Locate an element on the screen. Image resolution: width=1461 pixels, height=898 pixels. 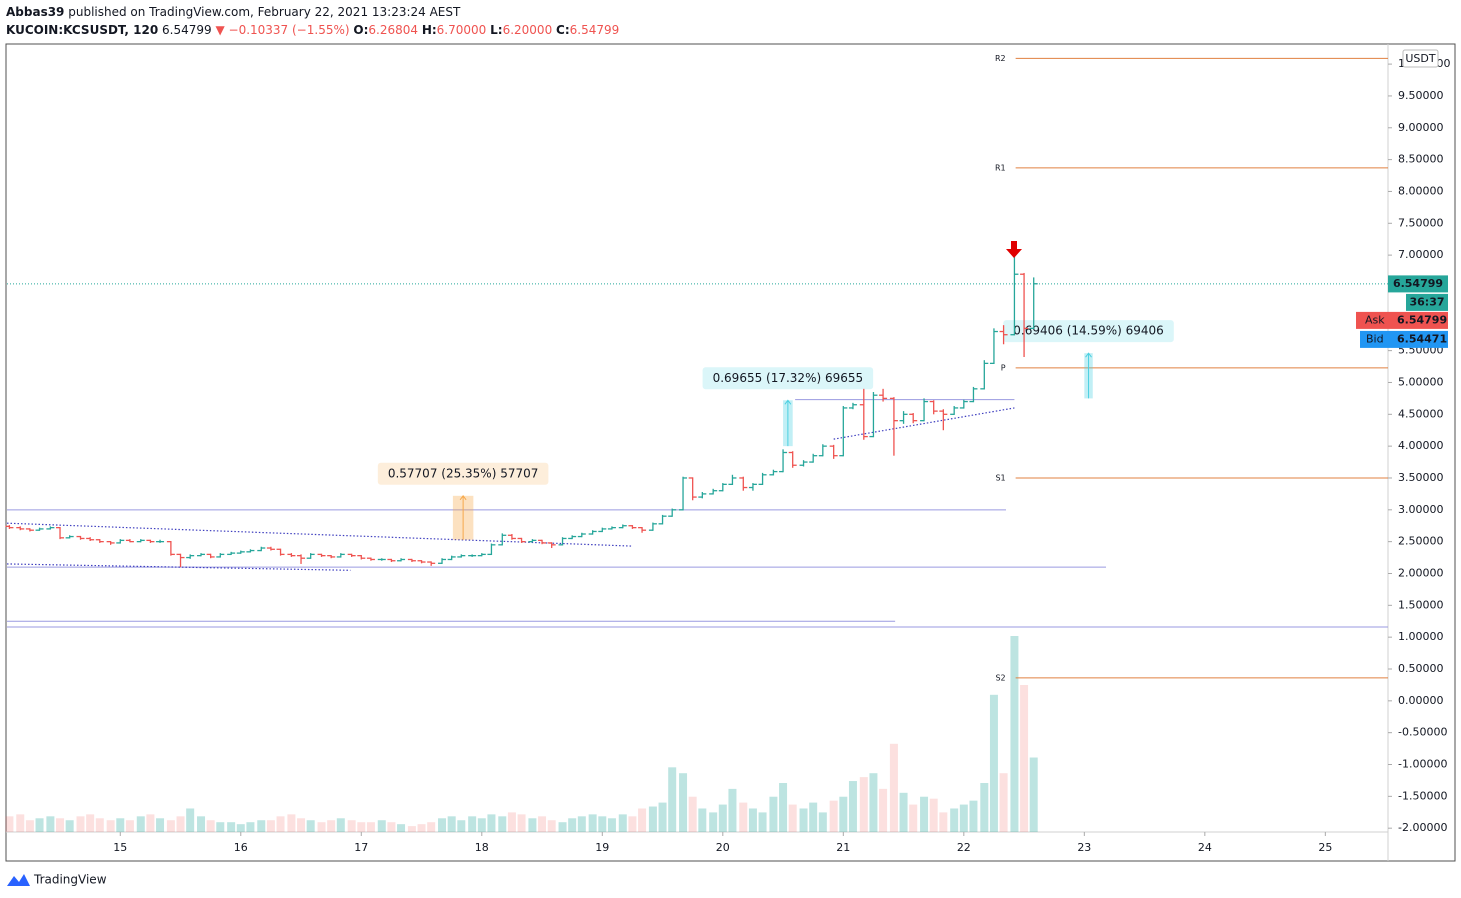
pivot-label: S1 is located at coordinates (1000, 477).